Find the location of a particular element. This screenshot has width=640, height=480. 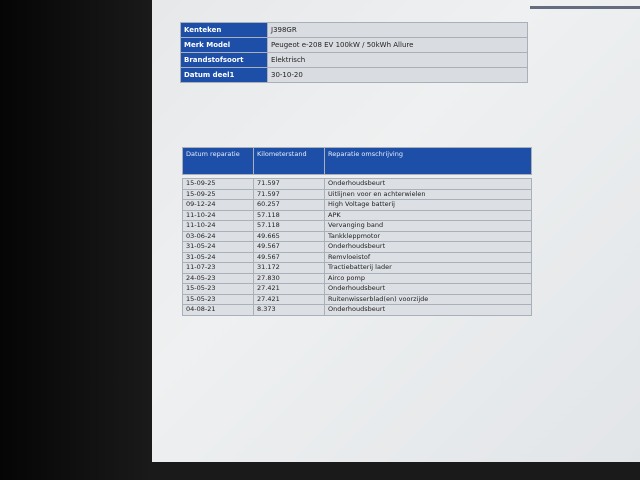

info-label: Merk Model is located at coordinates (224, 45).